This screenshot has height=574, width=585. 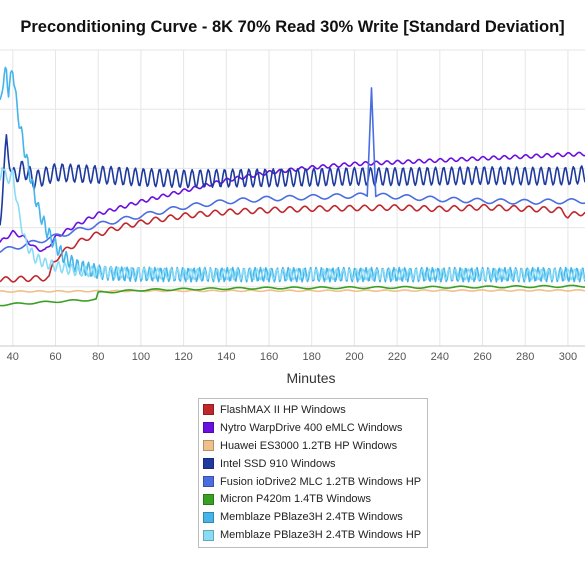 What do you see at coordinates (310, 378) in the screenshot?
I see `x-axis-title: Minutes` at bounding box center [310, 378].